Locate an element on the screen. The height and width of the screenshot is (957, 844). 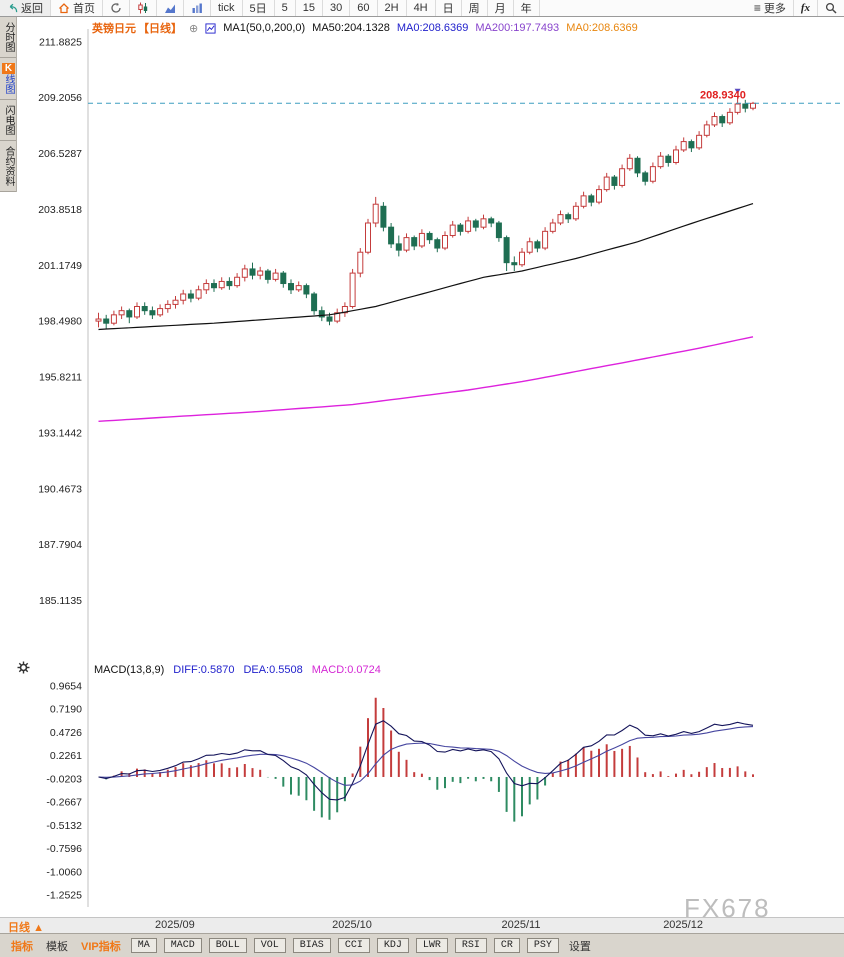
timeframe-年: 年 is located at coordinates (527, 8).